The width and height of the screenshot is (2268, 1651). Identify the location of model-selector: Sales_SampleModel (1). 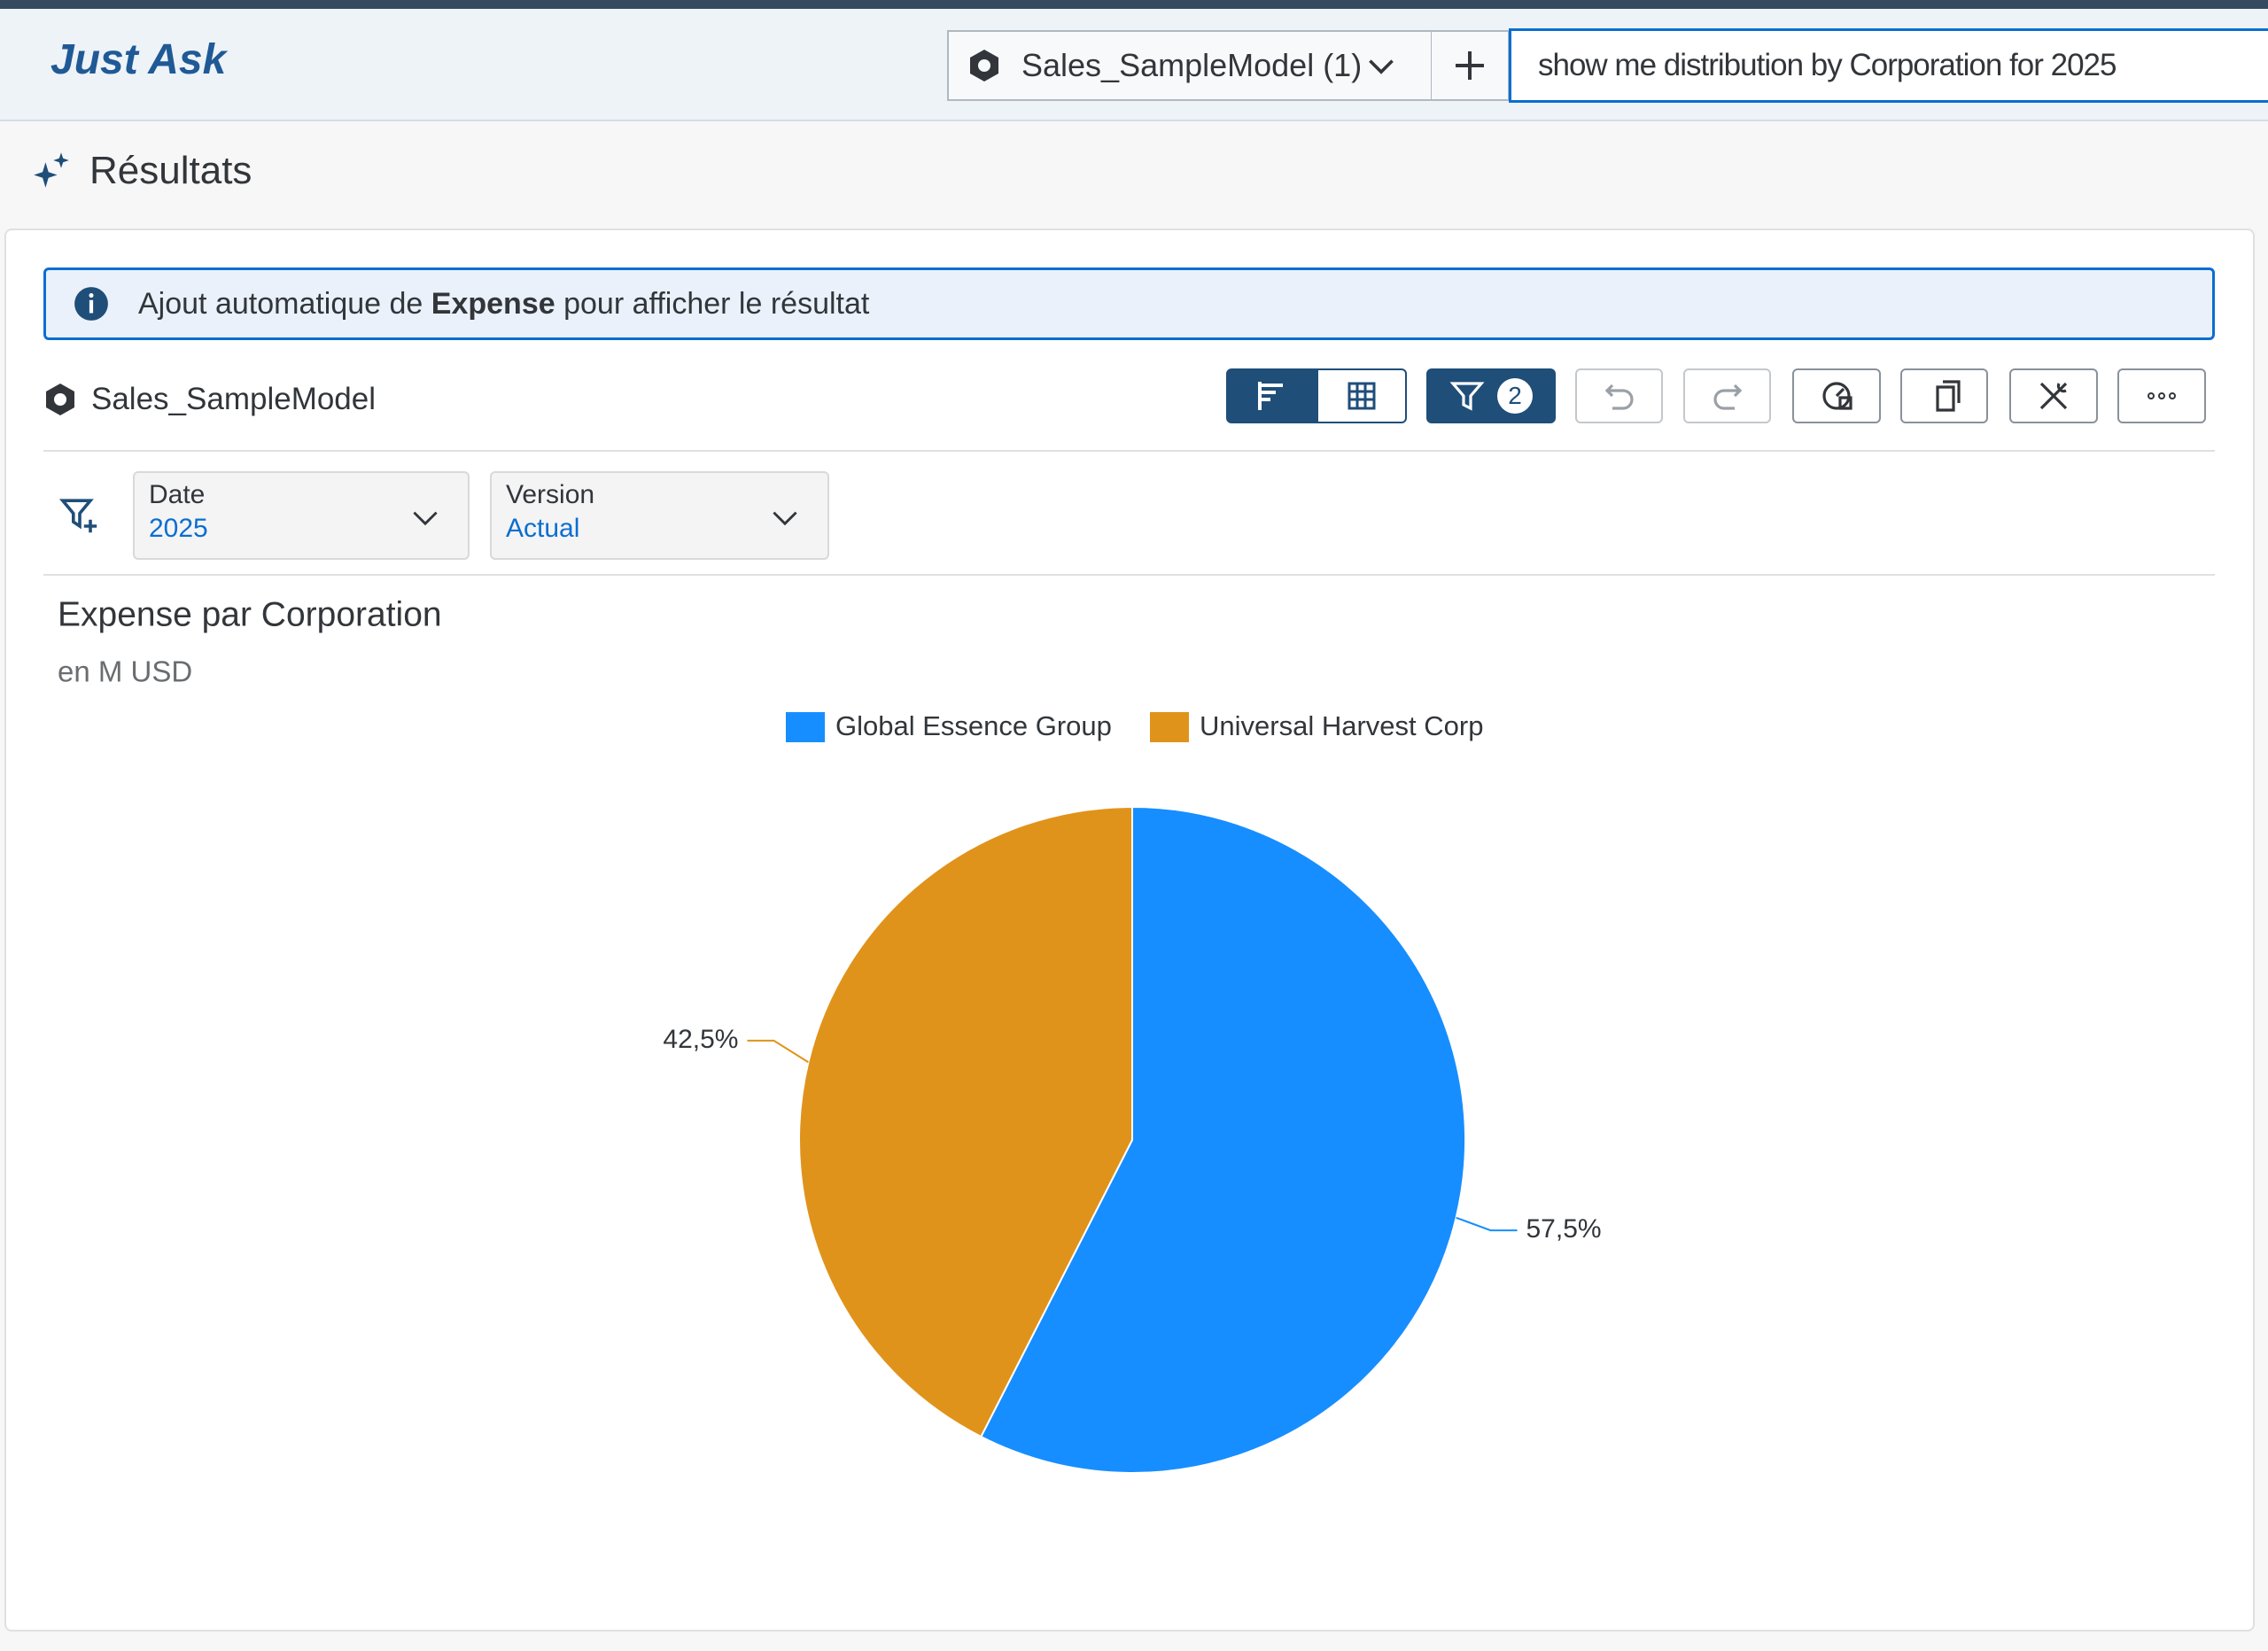
(1190, 65).